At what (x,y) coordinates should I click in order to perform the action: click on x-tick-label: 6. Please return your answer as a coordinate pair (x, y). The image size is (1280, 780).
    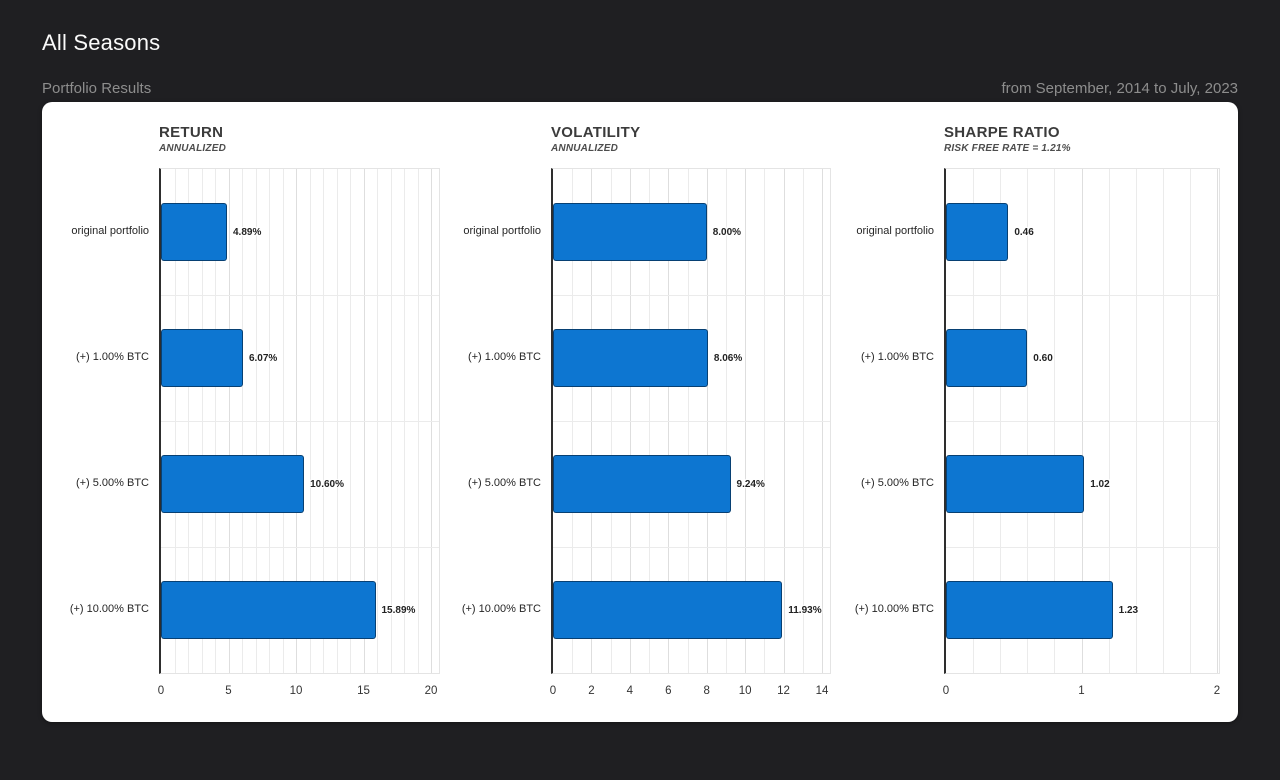
    Looking at the image, I should click on (668, 691).